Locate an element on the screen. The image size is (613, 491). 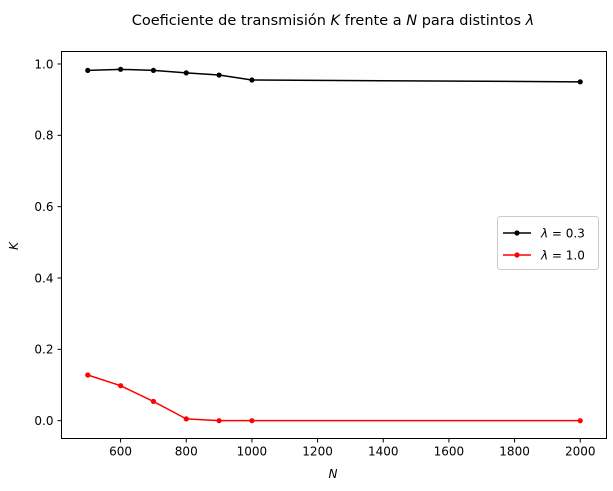
x-tick-label: 1000 is located at coordinates (252, 452).